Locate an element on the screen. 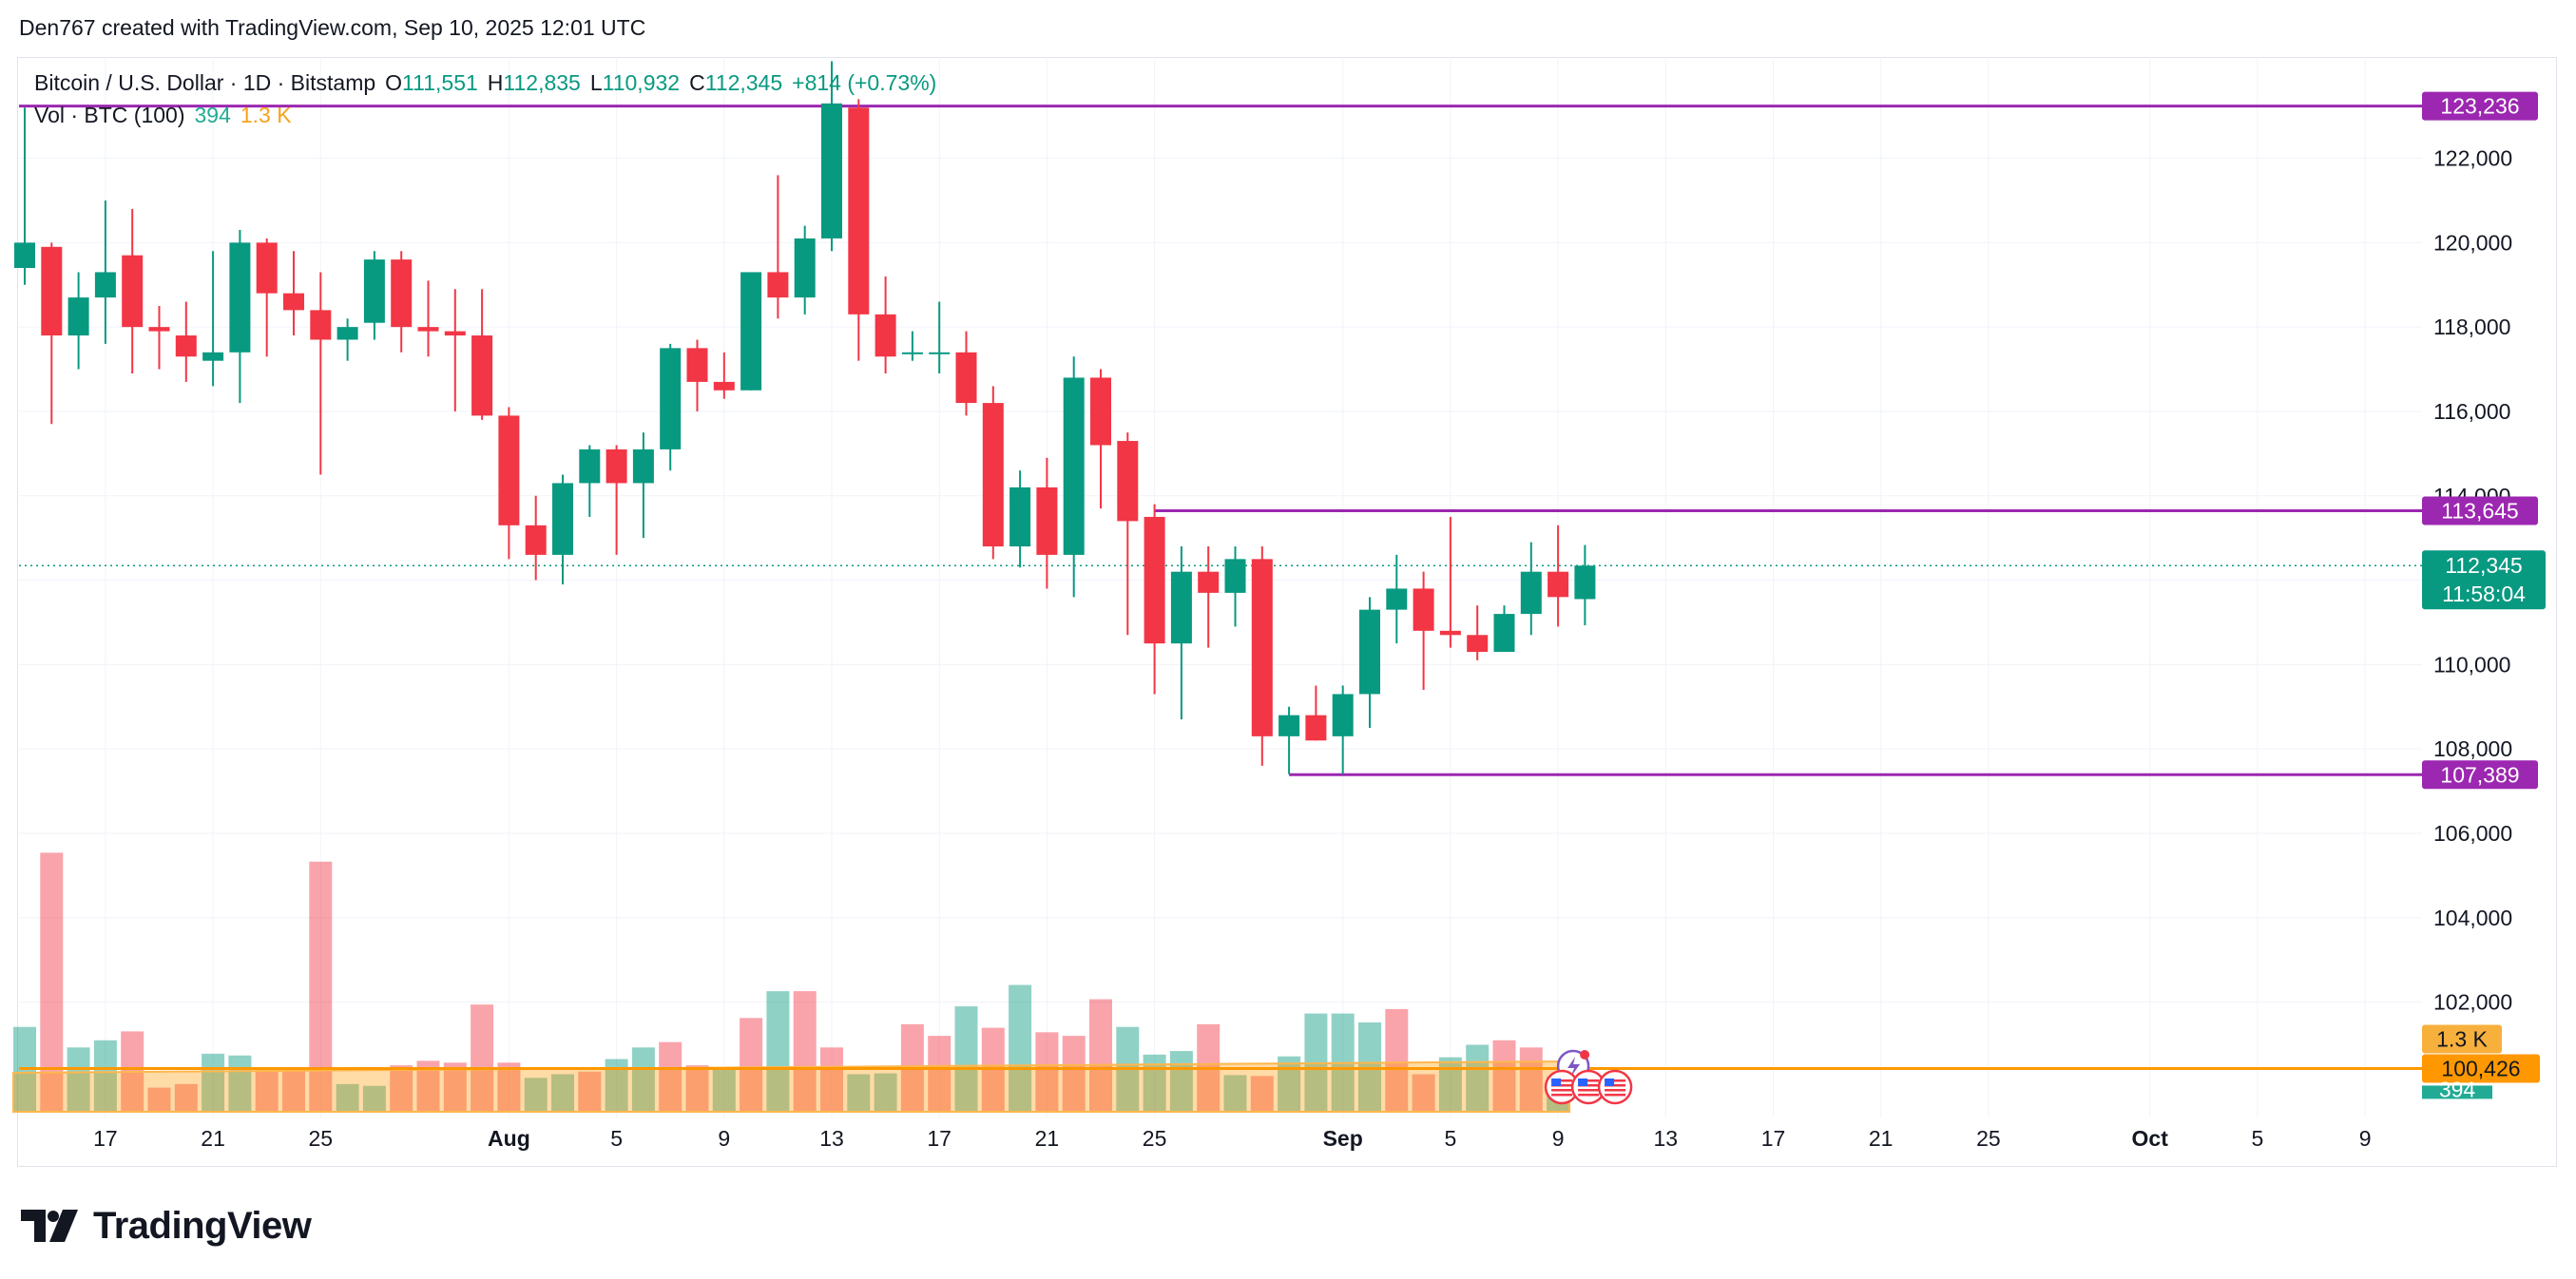 The width and height of the screenshot is (2576, 1279). x-tick-label: Sep is located at coordinates (1343, 1139).